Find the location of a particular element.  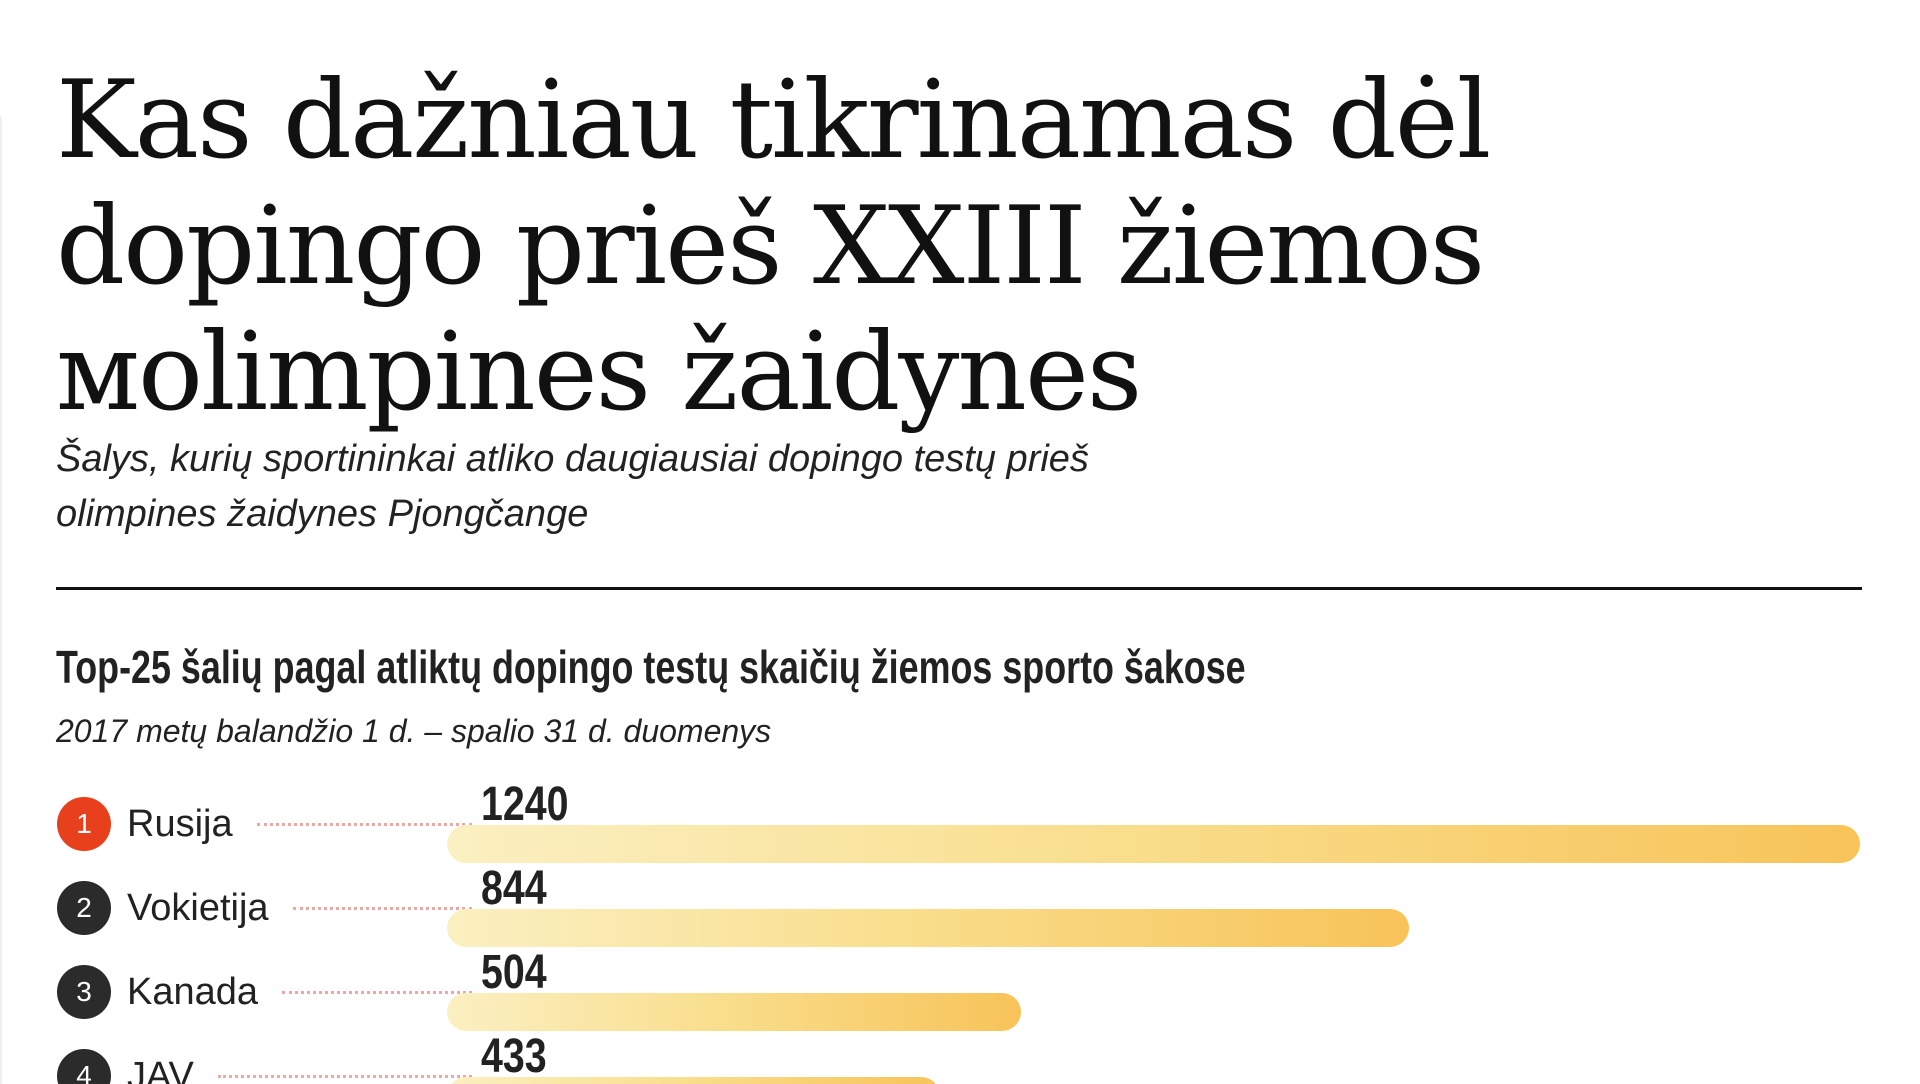

country-label: Kanada is located at coordinates (193, 992).